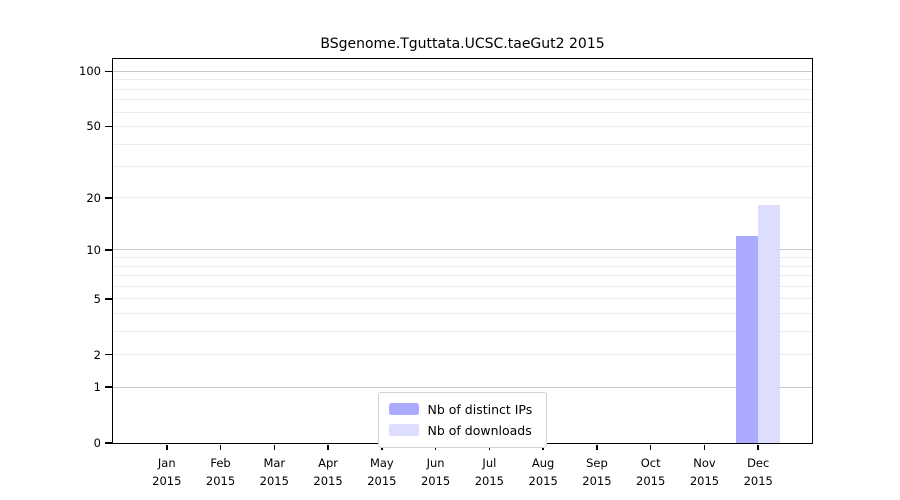  Describe the element at coordinates (97, 443) in the screenshot. I see `y-tick-label-0: 0` at that location.